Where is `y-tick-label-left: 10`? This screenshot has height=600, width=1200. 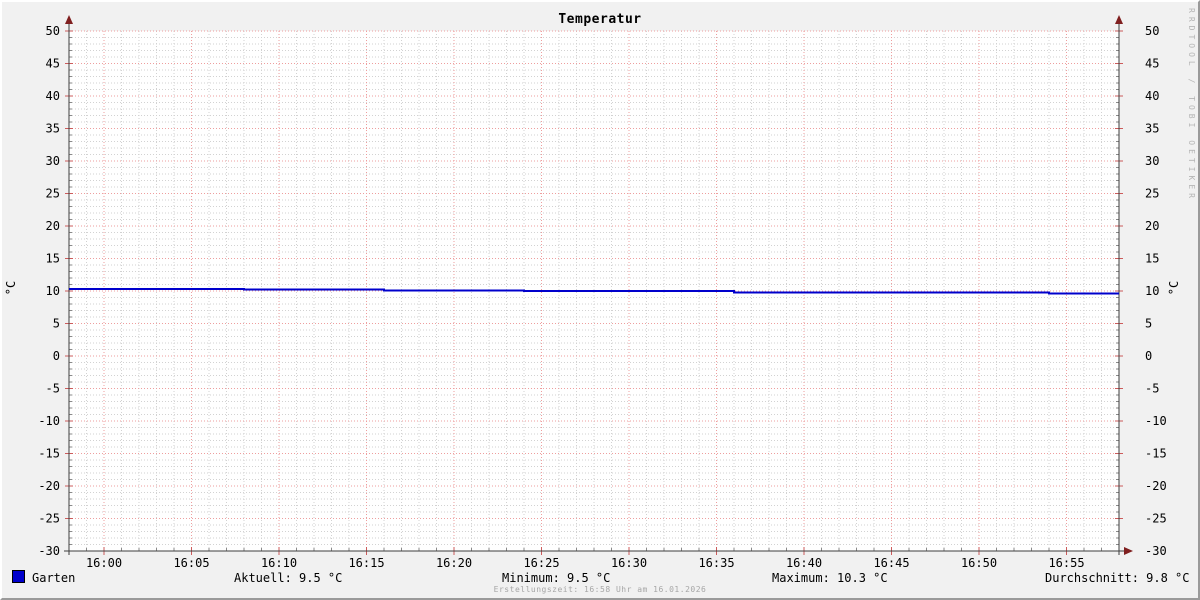
y-tick-label-left: 10 is located at coordinates (53, 291).